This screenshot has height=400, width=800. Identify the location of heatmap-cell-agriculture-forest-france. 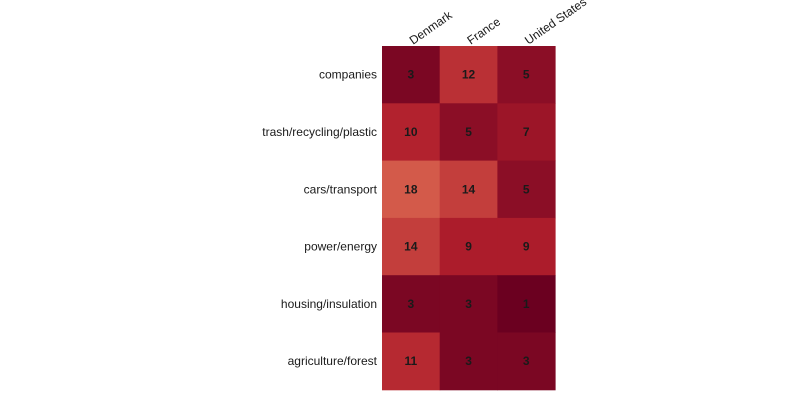
(468, 361).